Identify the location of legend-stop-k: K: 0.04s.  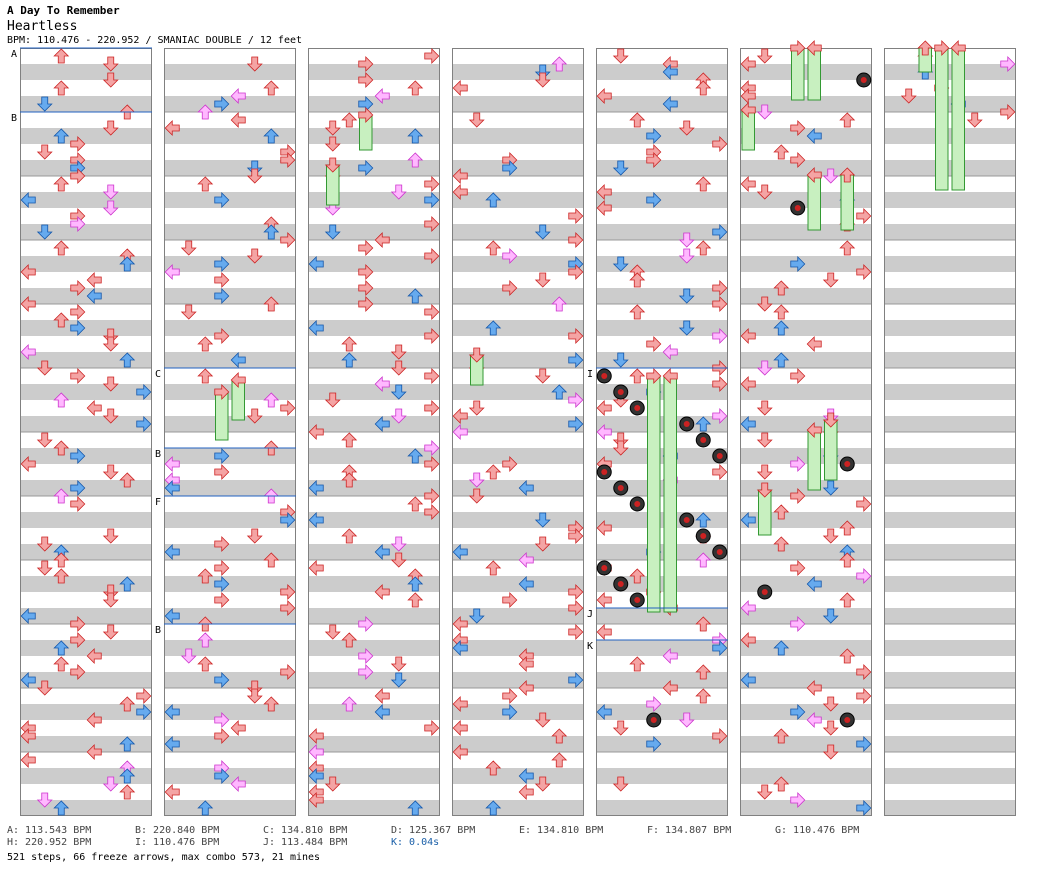
(415, 842).